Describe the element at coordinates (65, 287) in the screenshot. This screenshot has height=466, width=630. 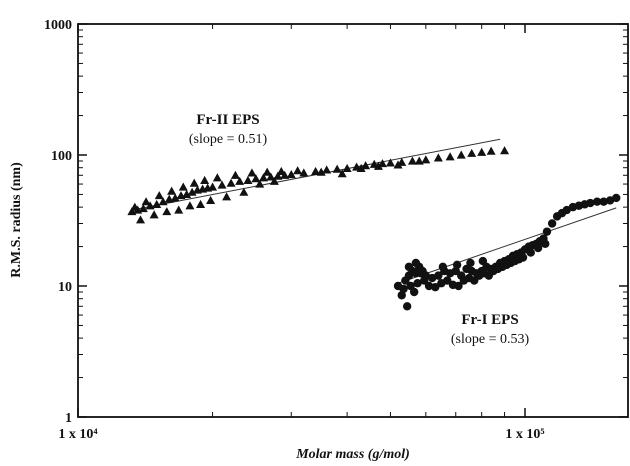
I see `y-tick-label: 10` at that location.